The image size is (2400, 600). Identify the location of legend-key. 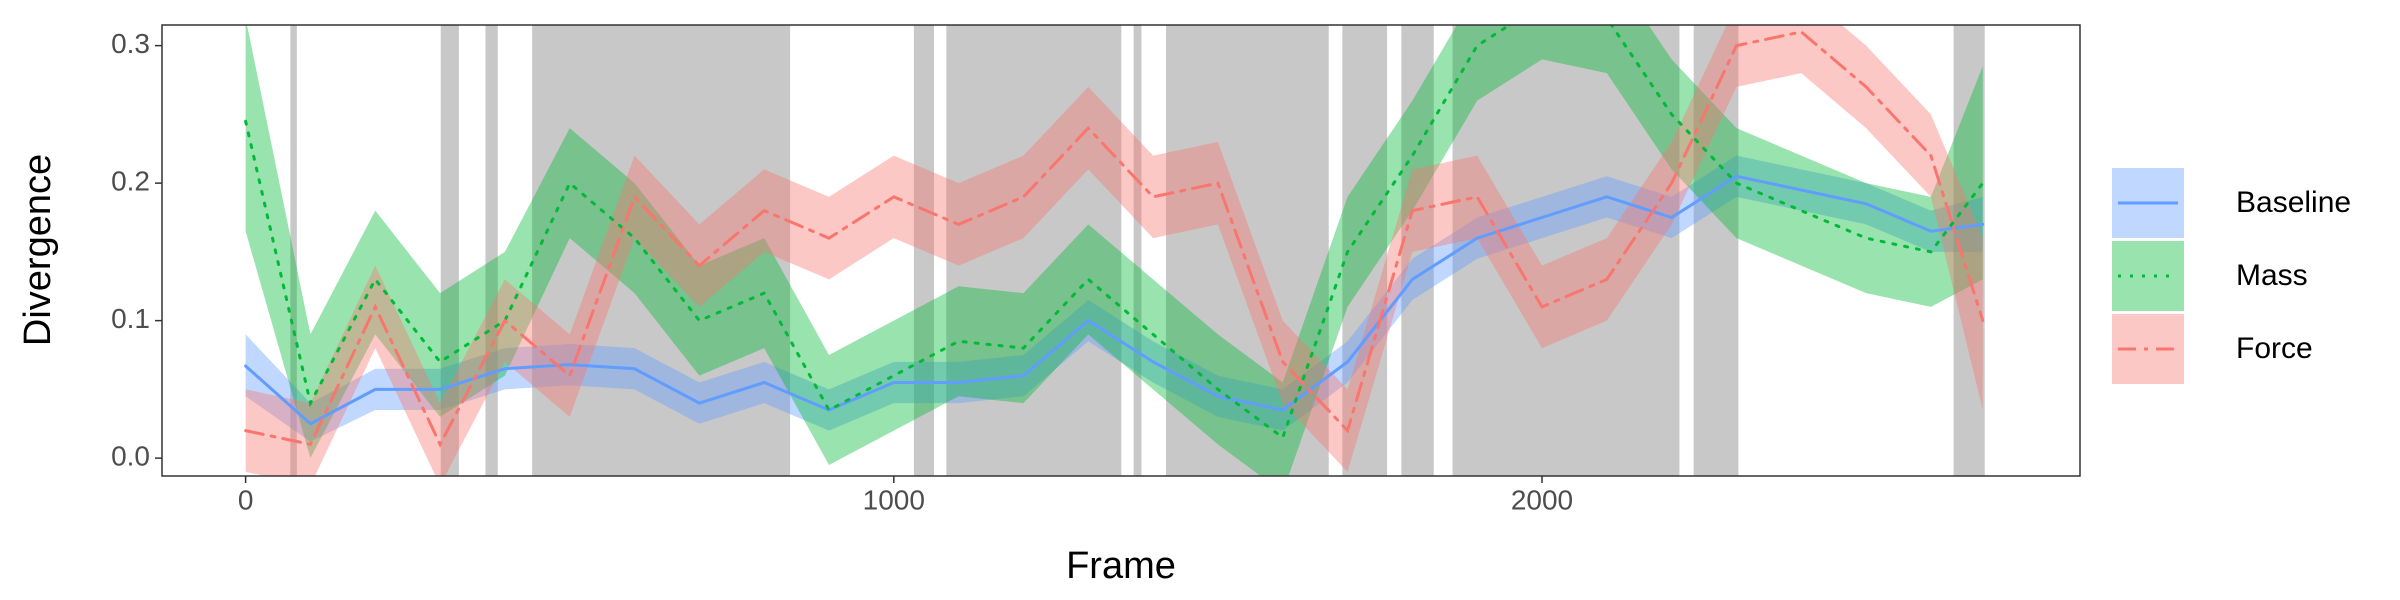
(2148, 276).